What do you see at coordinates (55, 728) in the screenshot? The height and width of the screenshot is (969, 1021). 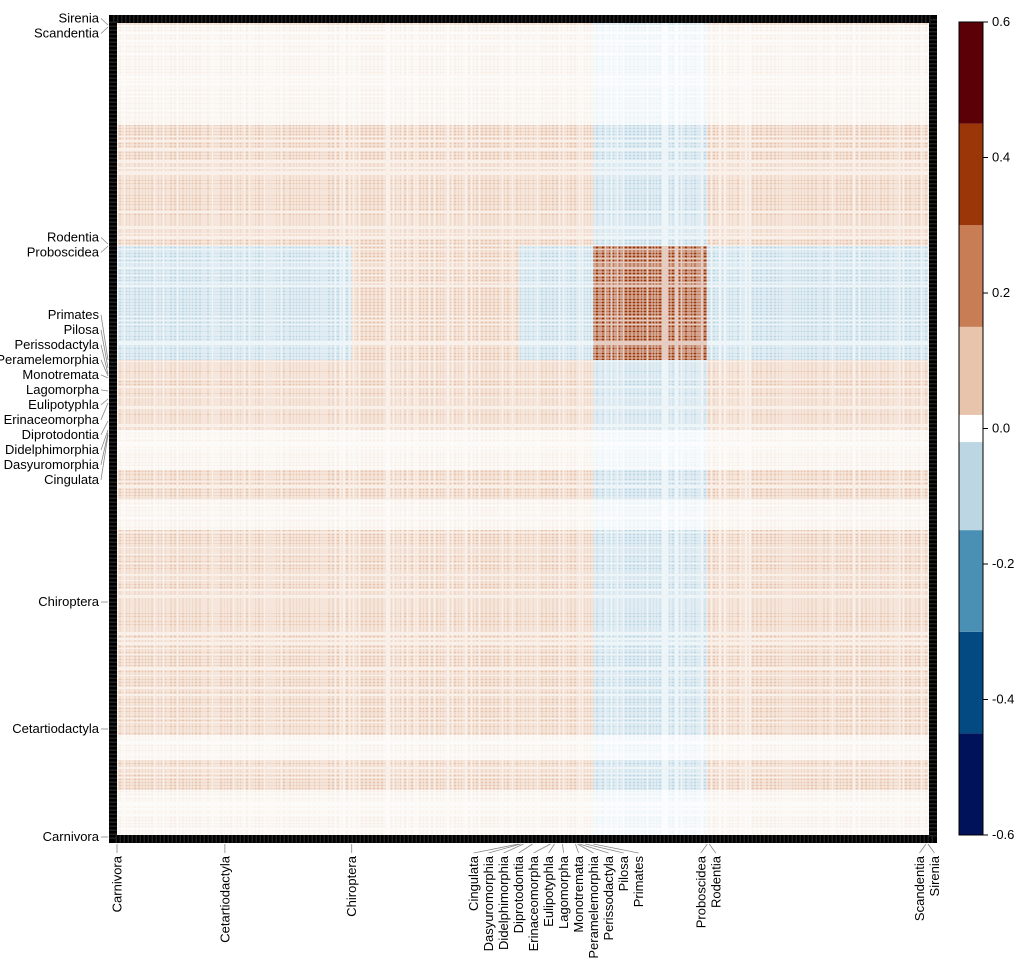 I see `y-tick-label: Cetartiodactyla` at bounding box center [55, 728].